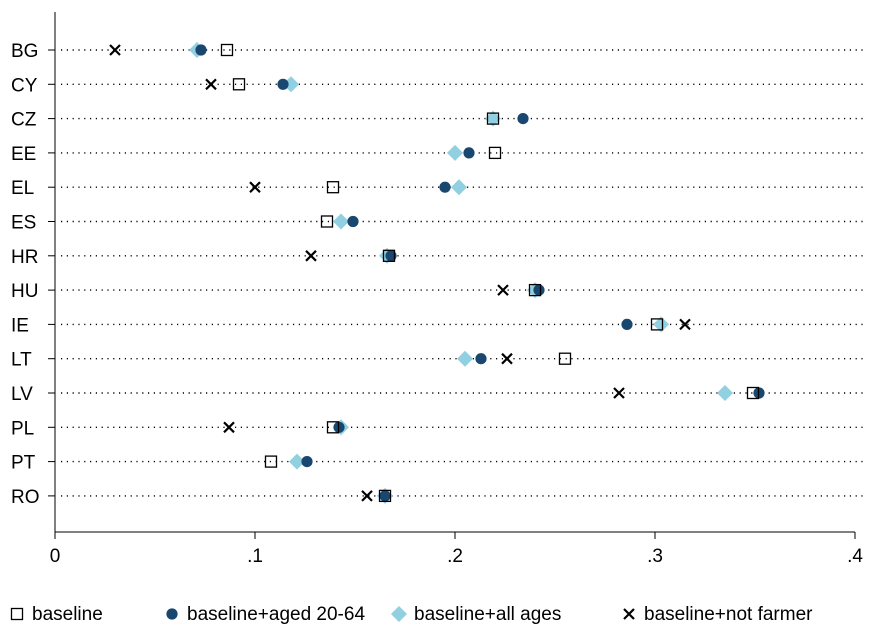 The image size is (869, 631). Describe the element at coordinates (619, 393) in the screenshot. I see `point-baseline-not-farmer-lv` at that location.